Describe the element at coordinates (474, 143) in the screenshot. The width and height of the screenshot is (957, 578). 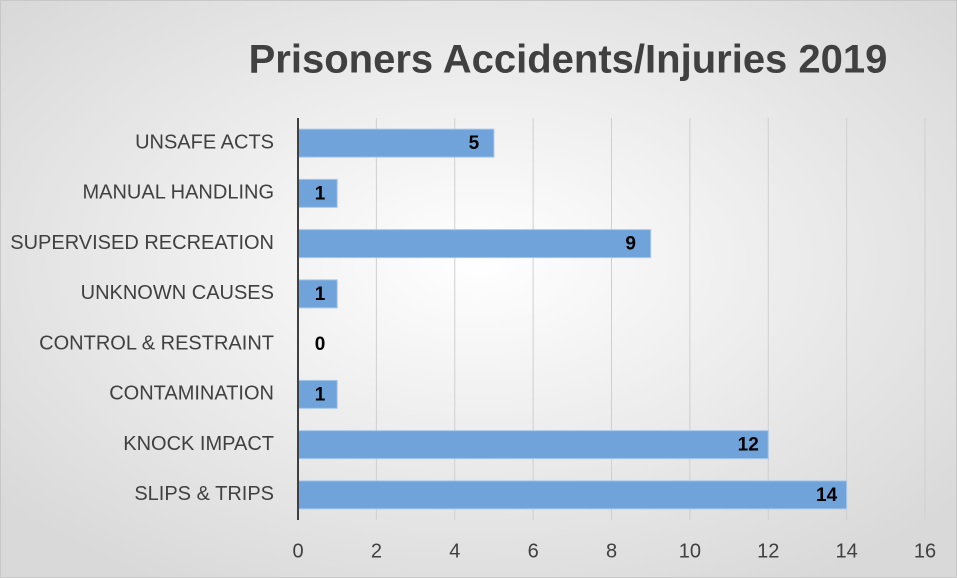
I see `data-label: 5` at that location.